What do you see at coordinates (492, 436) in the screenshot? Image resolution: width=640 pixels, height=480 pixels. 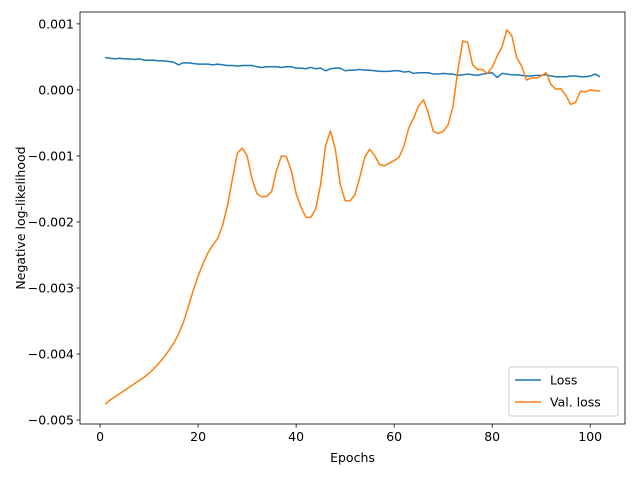 I see `x-tick-label: 80` at bounding box center [492, 436].